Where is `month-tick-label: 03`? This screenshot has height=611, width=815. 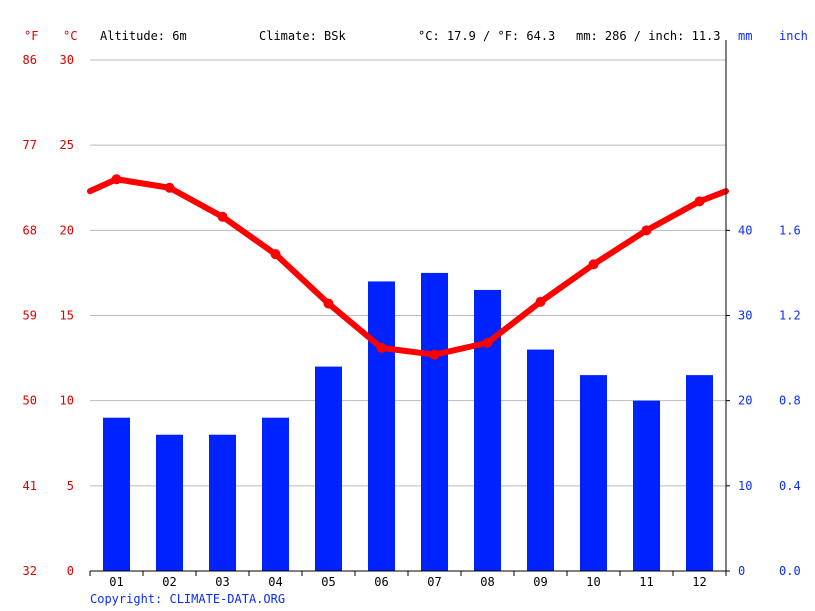 month-tick-label: 03 is located at coordinates (222, 582).